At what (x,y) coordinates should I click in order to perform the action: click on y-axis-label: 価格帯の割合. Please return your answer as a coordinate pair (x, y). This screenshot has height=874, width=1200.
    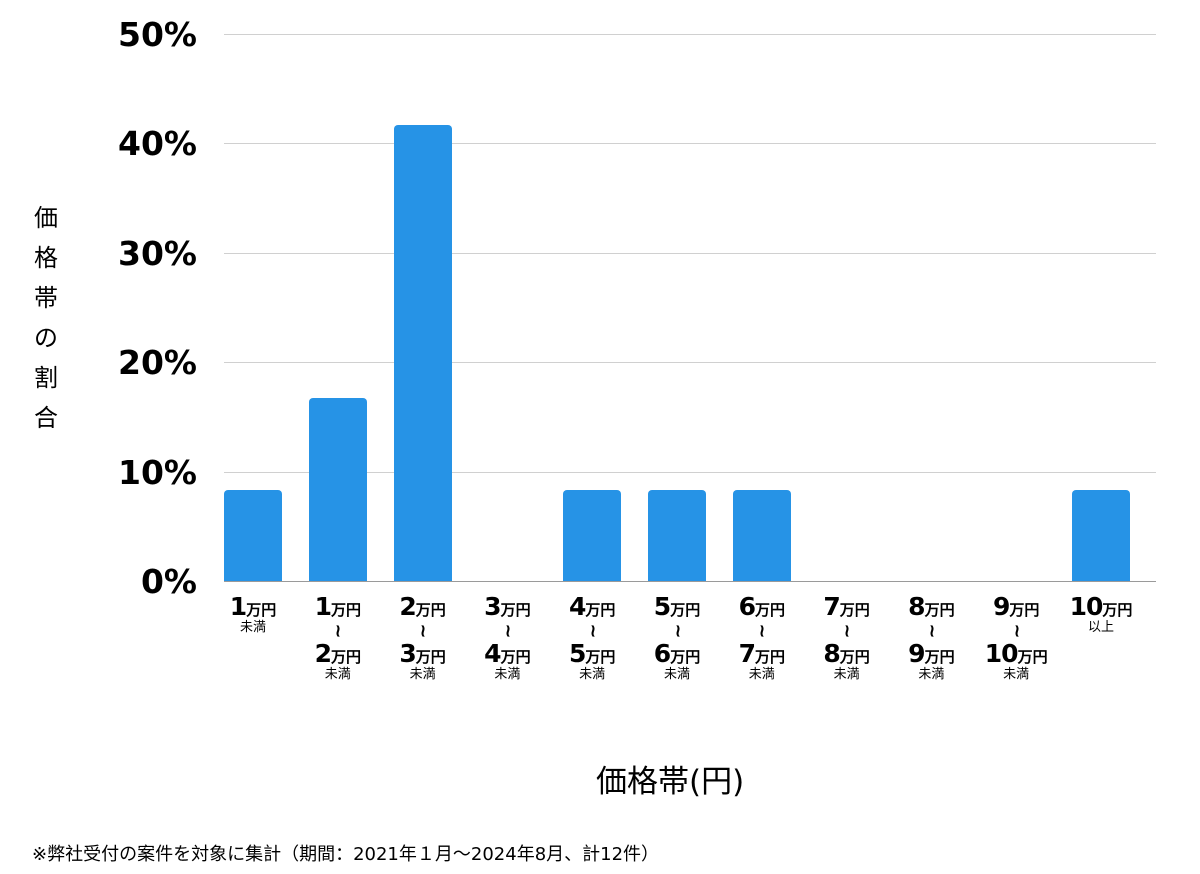
    Looking at the image, I should click on (46, 318).